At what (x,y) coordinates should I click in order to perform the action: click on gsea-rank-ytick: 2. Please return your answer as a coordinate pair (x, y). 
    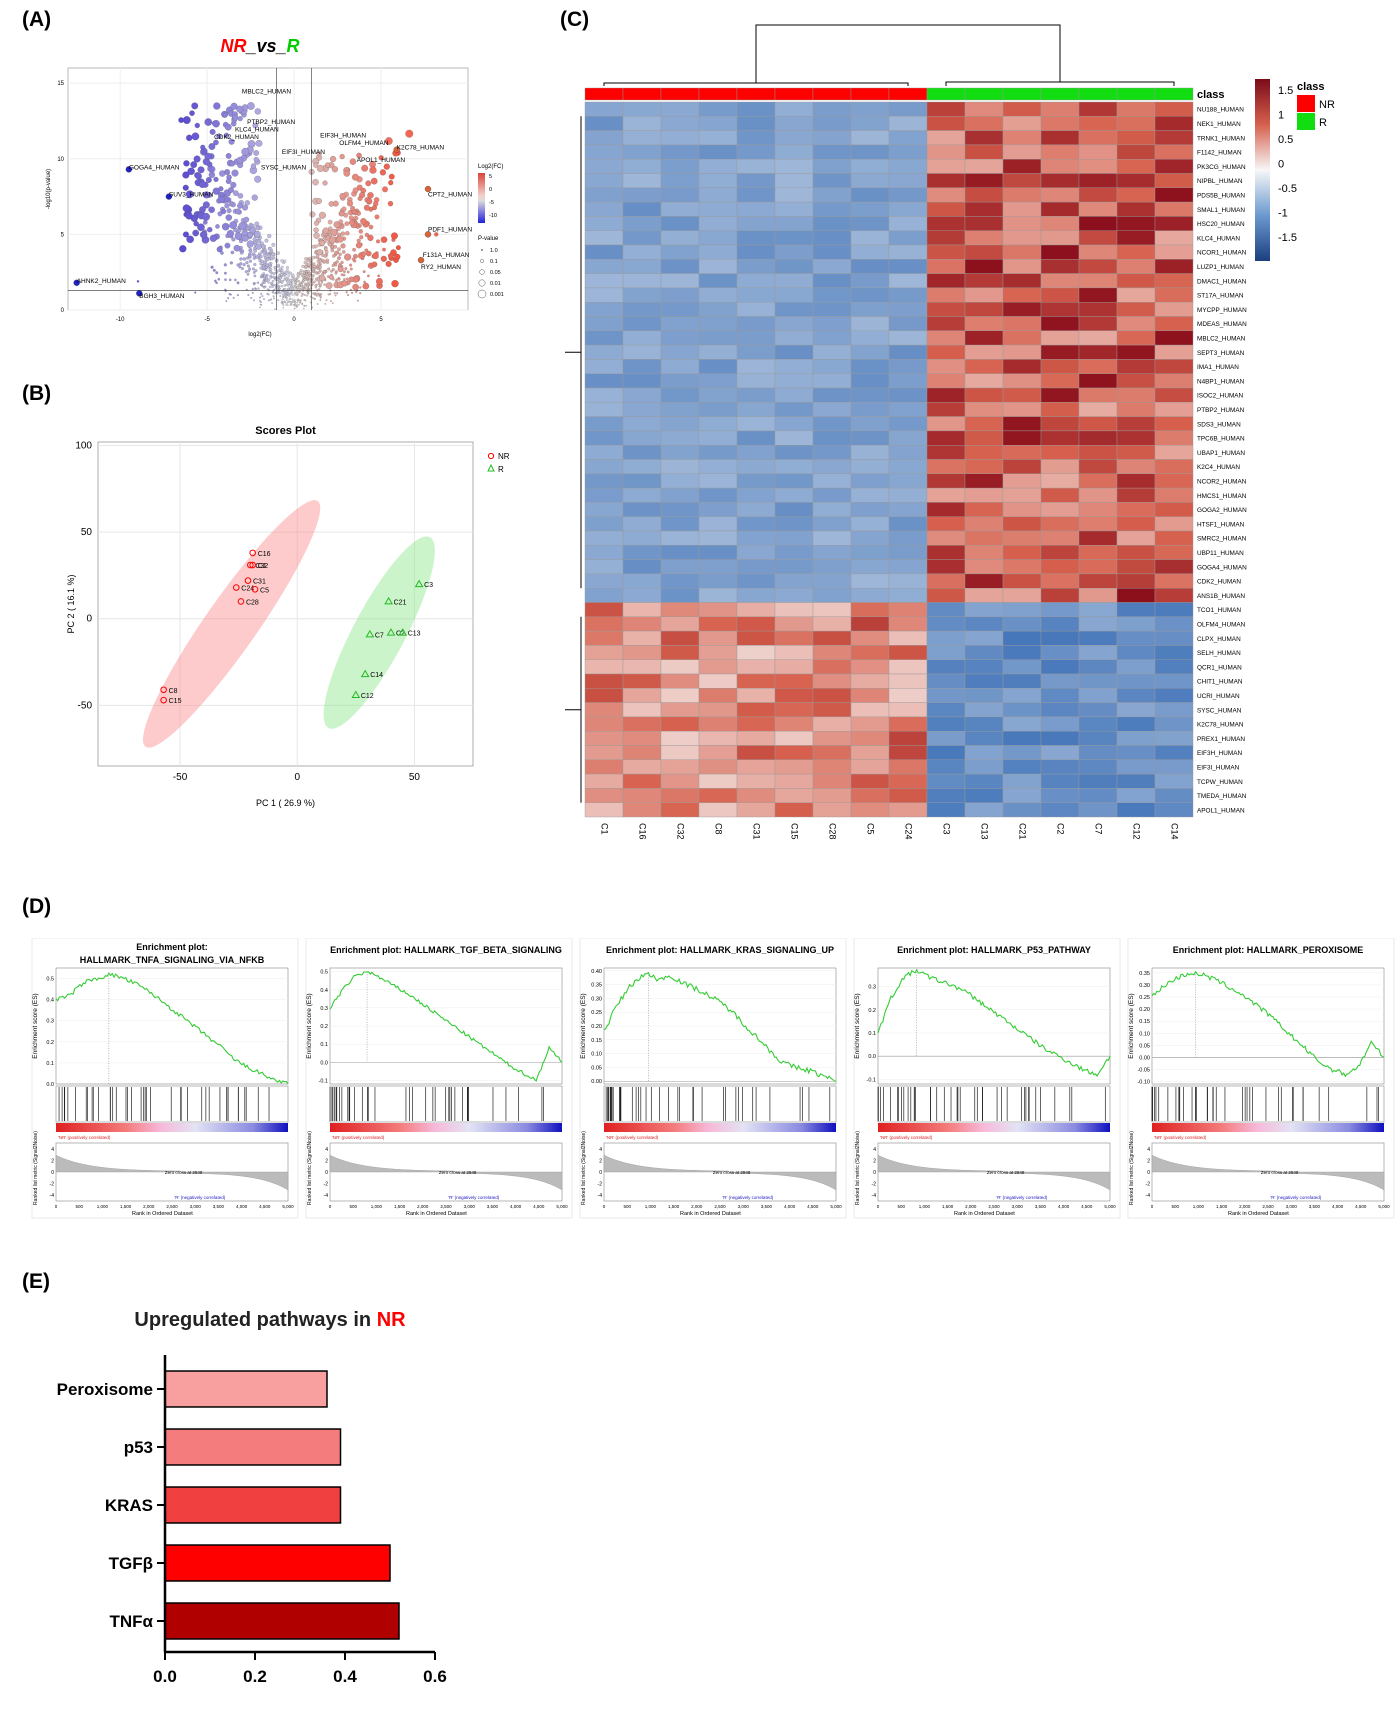
    Looking at the image, I should click on (326, 1161).